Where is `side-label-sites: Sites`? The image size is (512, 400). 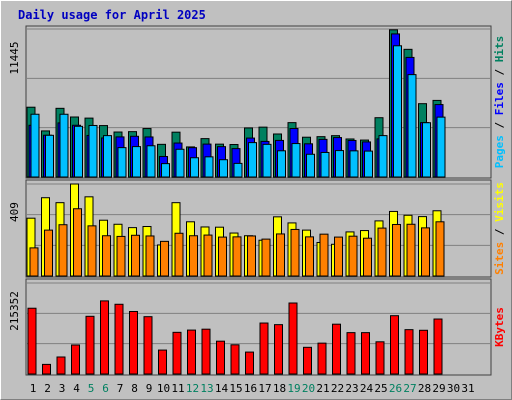
side-label-sites: Sites is located at coordinates (499, 258).